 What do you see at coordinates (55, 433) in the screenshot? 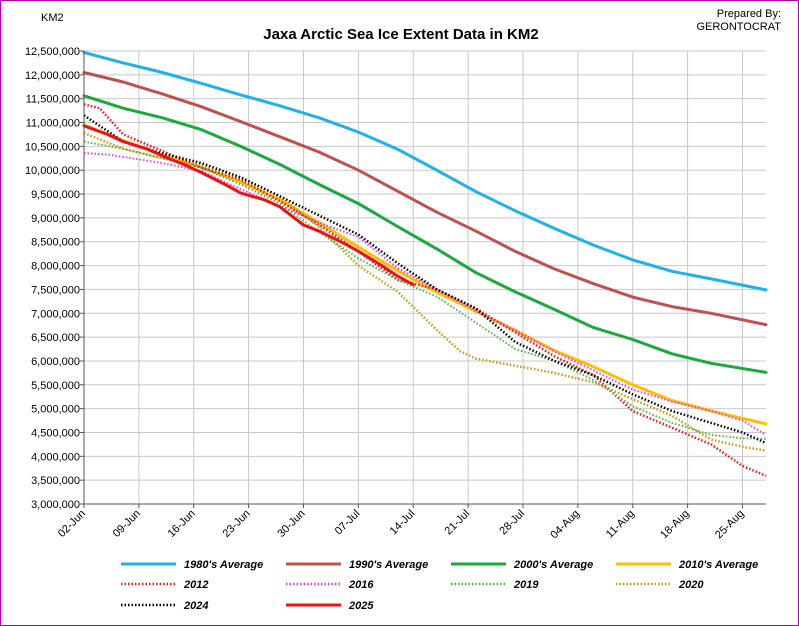
I see `y-tick-label: 4,500,000` at bounding box center [55, 433].